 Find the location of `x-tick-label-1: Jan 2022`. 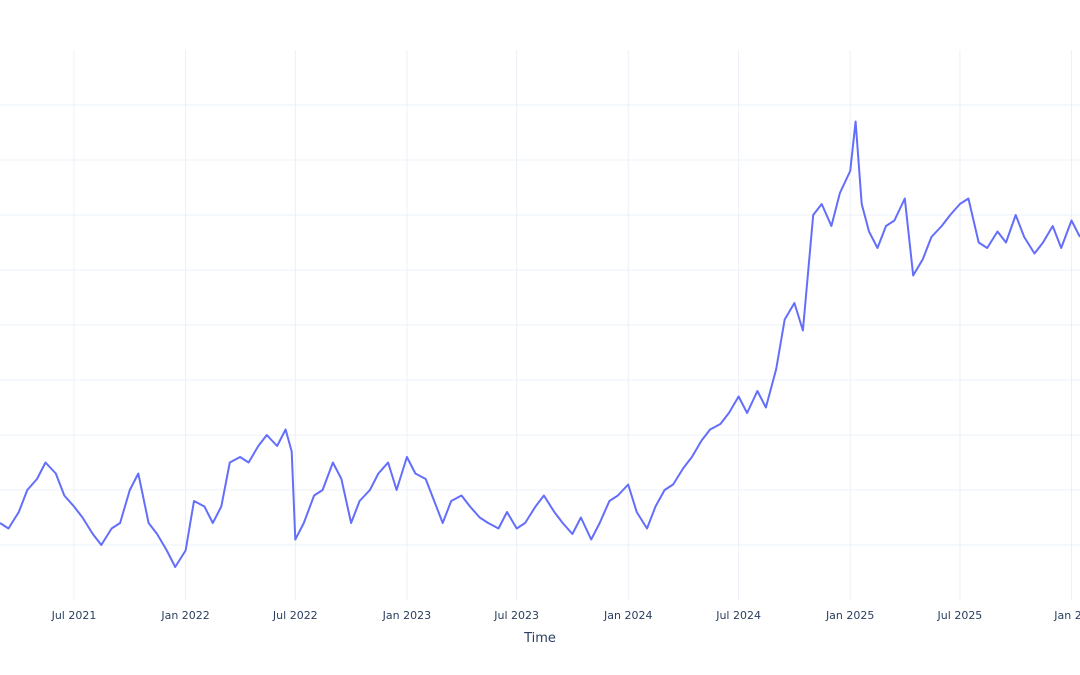

x-tick-label-1: Jan 2022 is located at coordinates (184, 615).